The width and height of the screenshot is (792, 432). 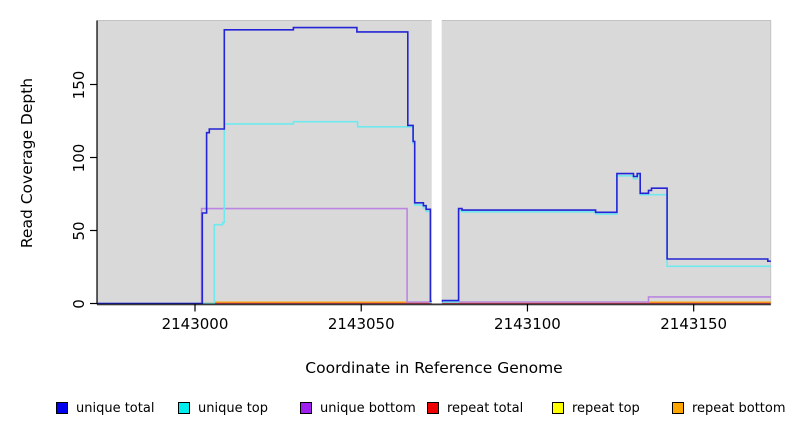 What do you see at coordinates (115, 408) in the screenshot?
I see `legend-label: unique total` at bounding box center [115, 408].